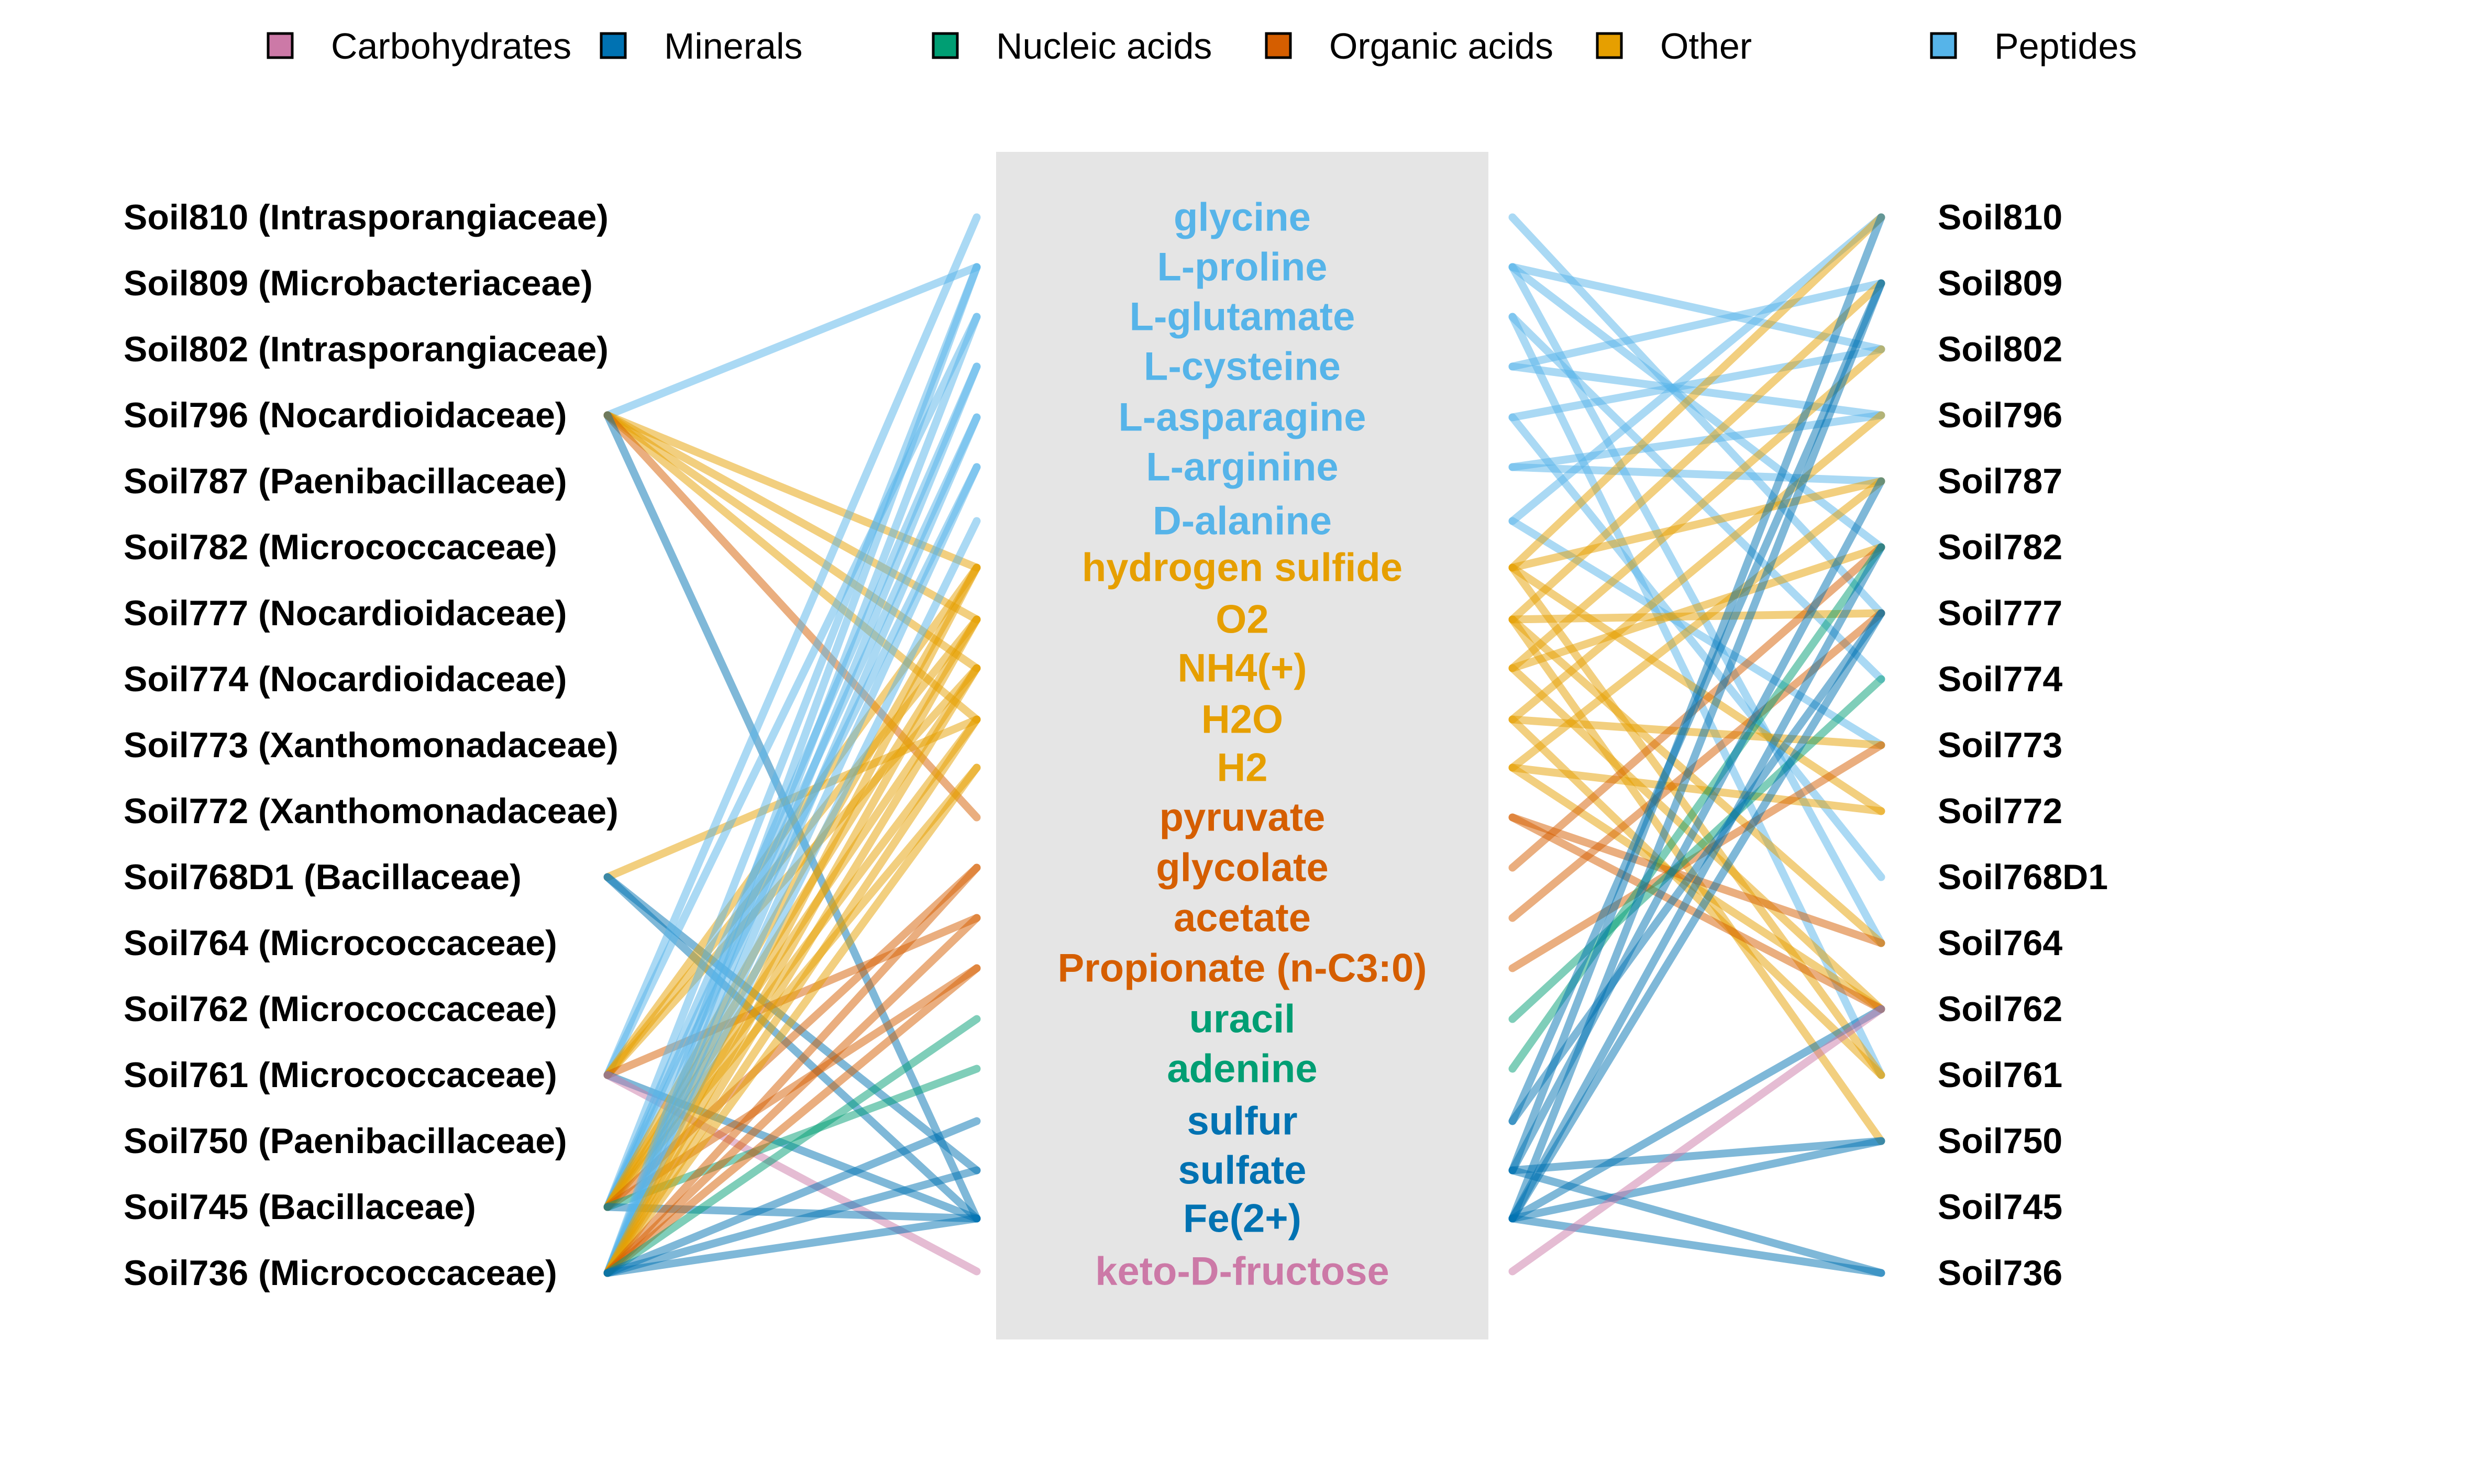 This screenshot has height=1484, width=2474. I want to click on link-uracil-soil774, so click(1696, 849).